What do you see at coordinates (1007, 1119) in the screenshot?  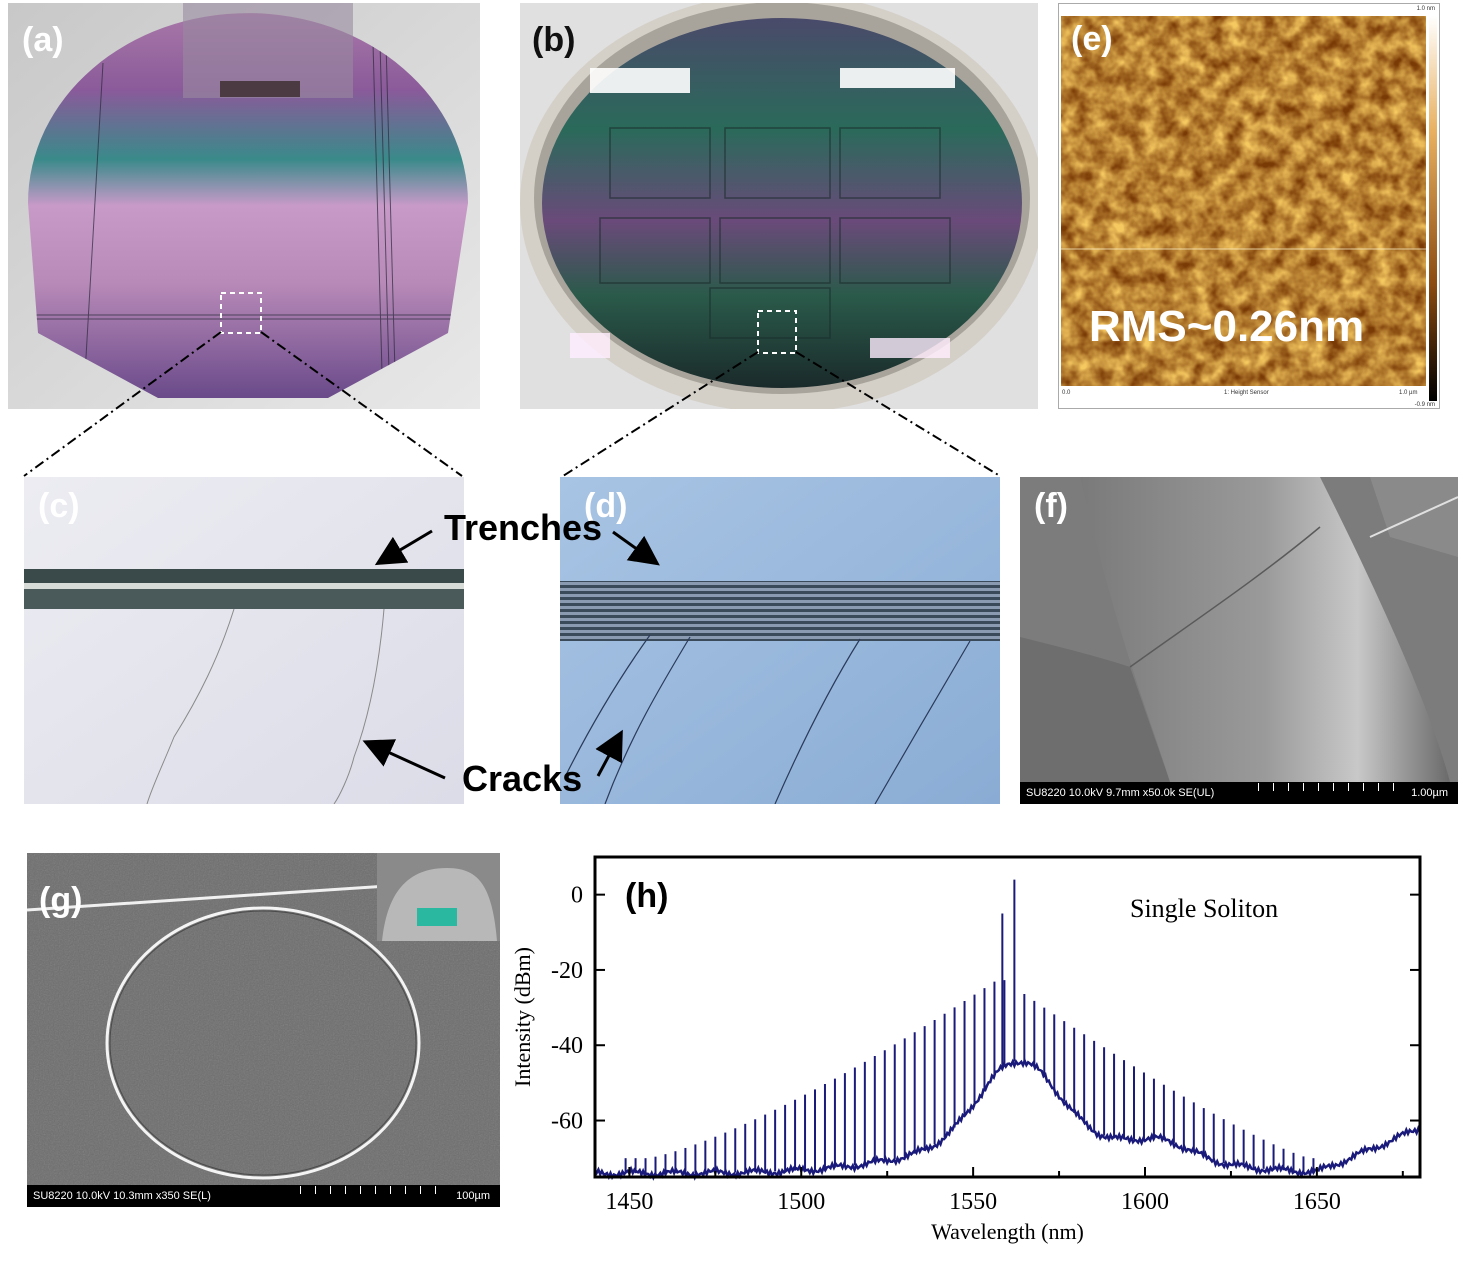 I see `spectrum-background-trace` at bounding box center [1007, 1119].